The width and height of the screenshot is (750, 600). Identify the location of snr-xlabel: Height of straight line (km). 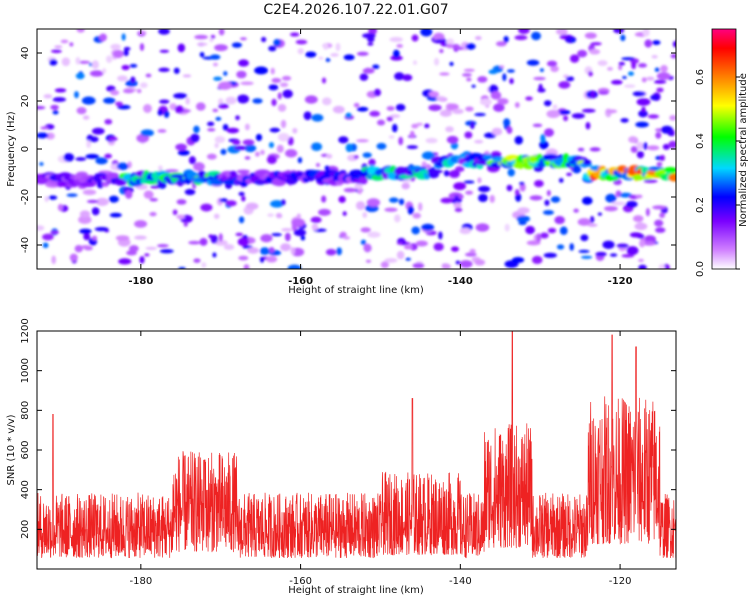
(356, 590).